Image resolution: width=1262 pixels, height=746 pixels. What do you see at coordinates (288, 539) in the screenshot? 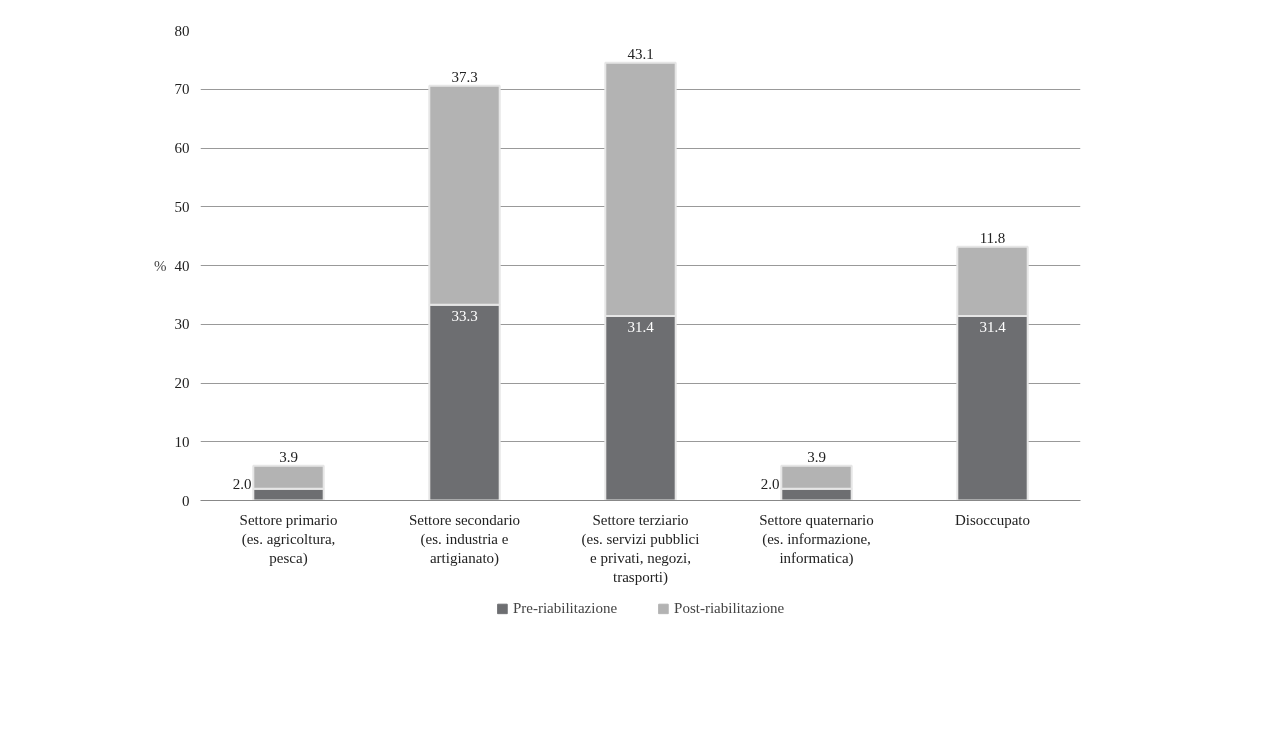
I see `x-tick-label: Settore primario (es. agricoltura, pesca)` at bounding box center [288, 539].